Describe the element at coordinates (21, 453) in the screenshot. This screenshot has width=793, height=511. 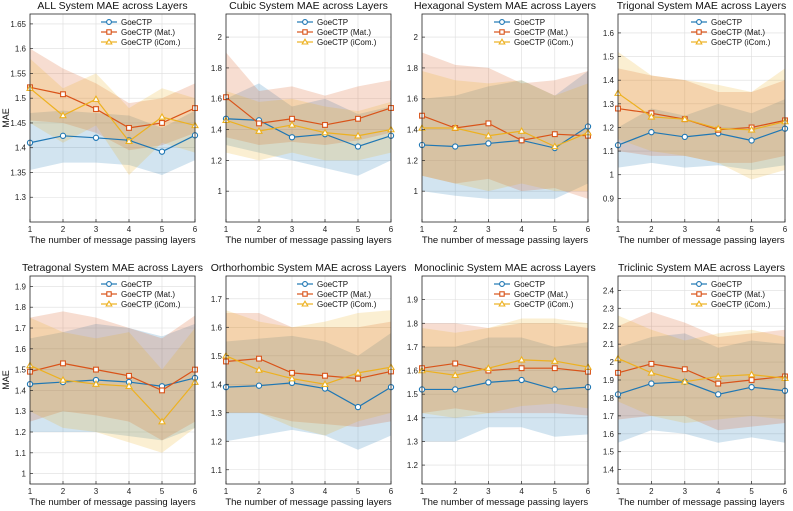
I see `y-tick-label: 1.1` at that location.